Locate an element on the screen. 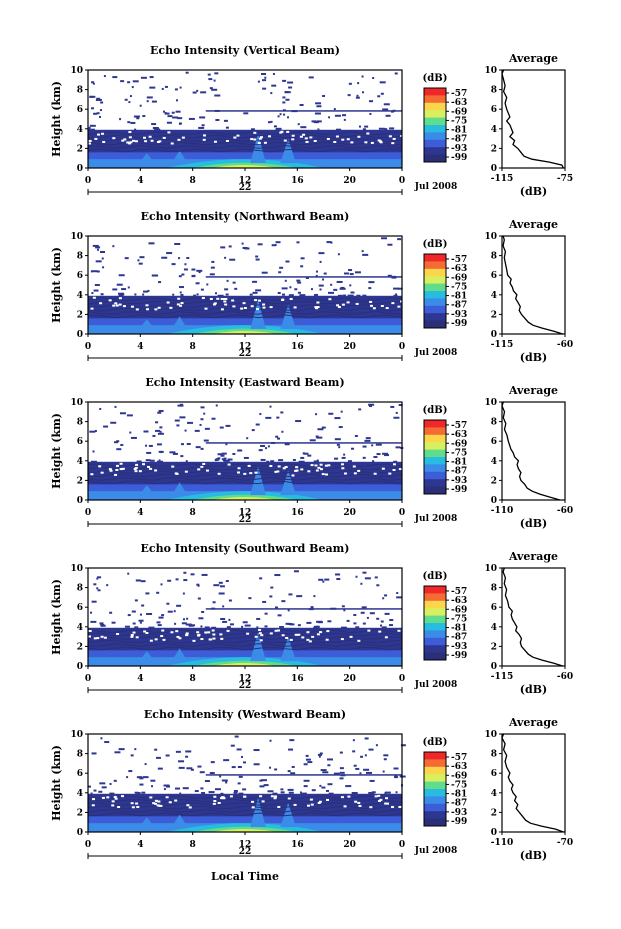 Image resolution: width=621 pixels, height=929 pixels. echo-layer-line is located at coordinates (245, 482).